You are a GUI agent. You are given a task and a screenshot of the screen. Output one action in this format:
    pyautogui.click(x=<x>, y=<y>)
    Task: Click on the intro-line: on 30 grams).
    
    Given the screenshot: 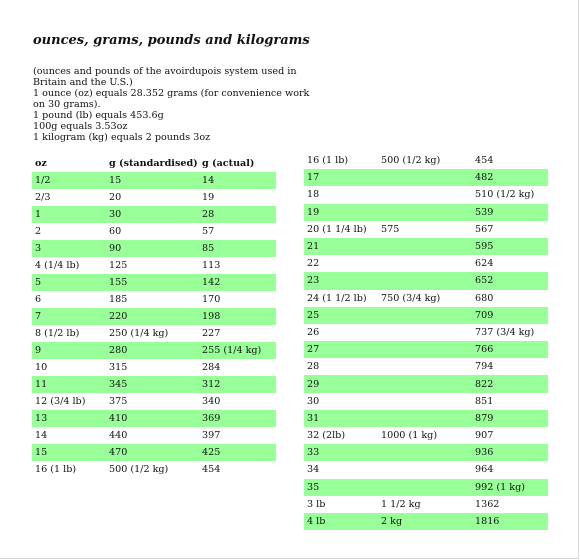 What is the action you would take?
    pyautogui.click(x=67, y=104)
    